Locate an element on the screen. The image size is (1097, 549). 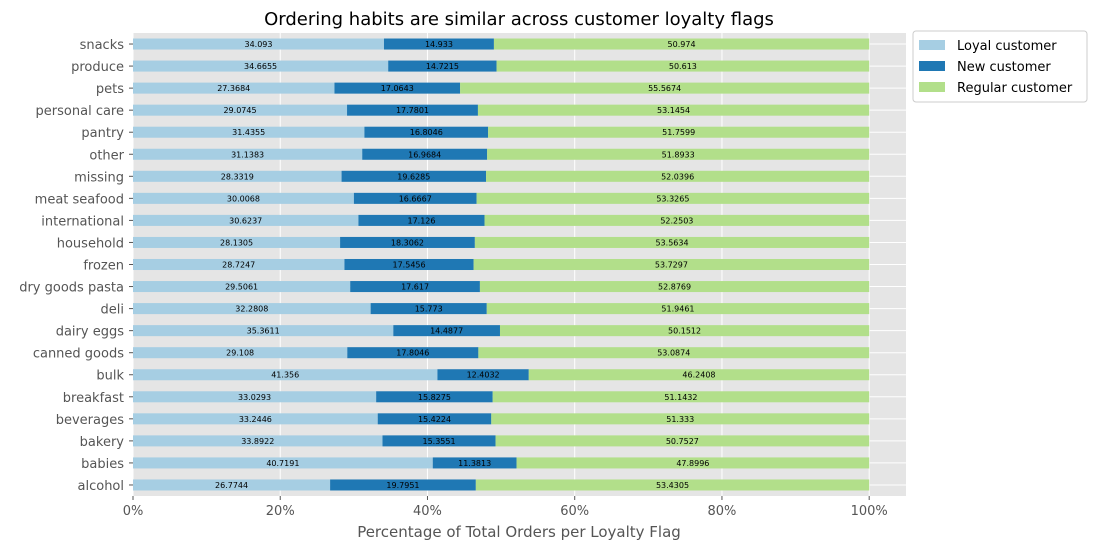
bar-value-label: 53.0874 is located at coordinates (673, 353).